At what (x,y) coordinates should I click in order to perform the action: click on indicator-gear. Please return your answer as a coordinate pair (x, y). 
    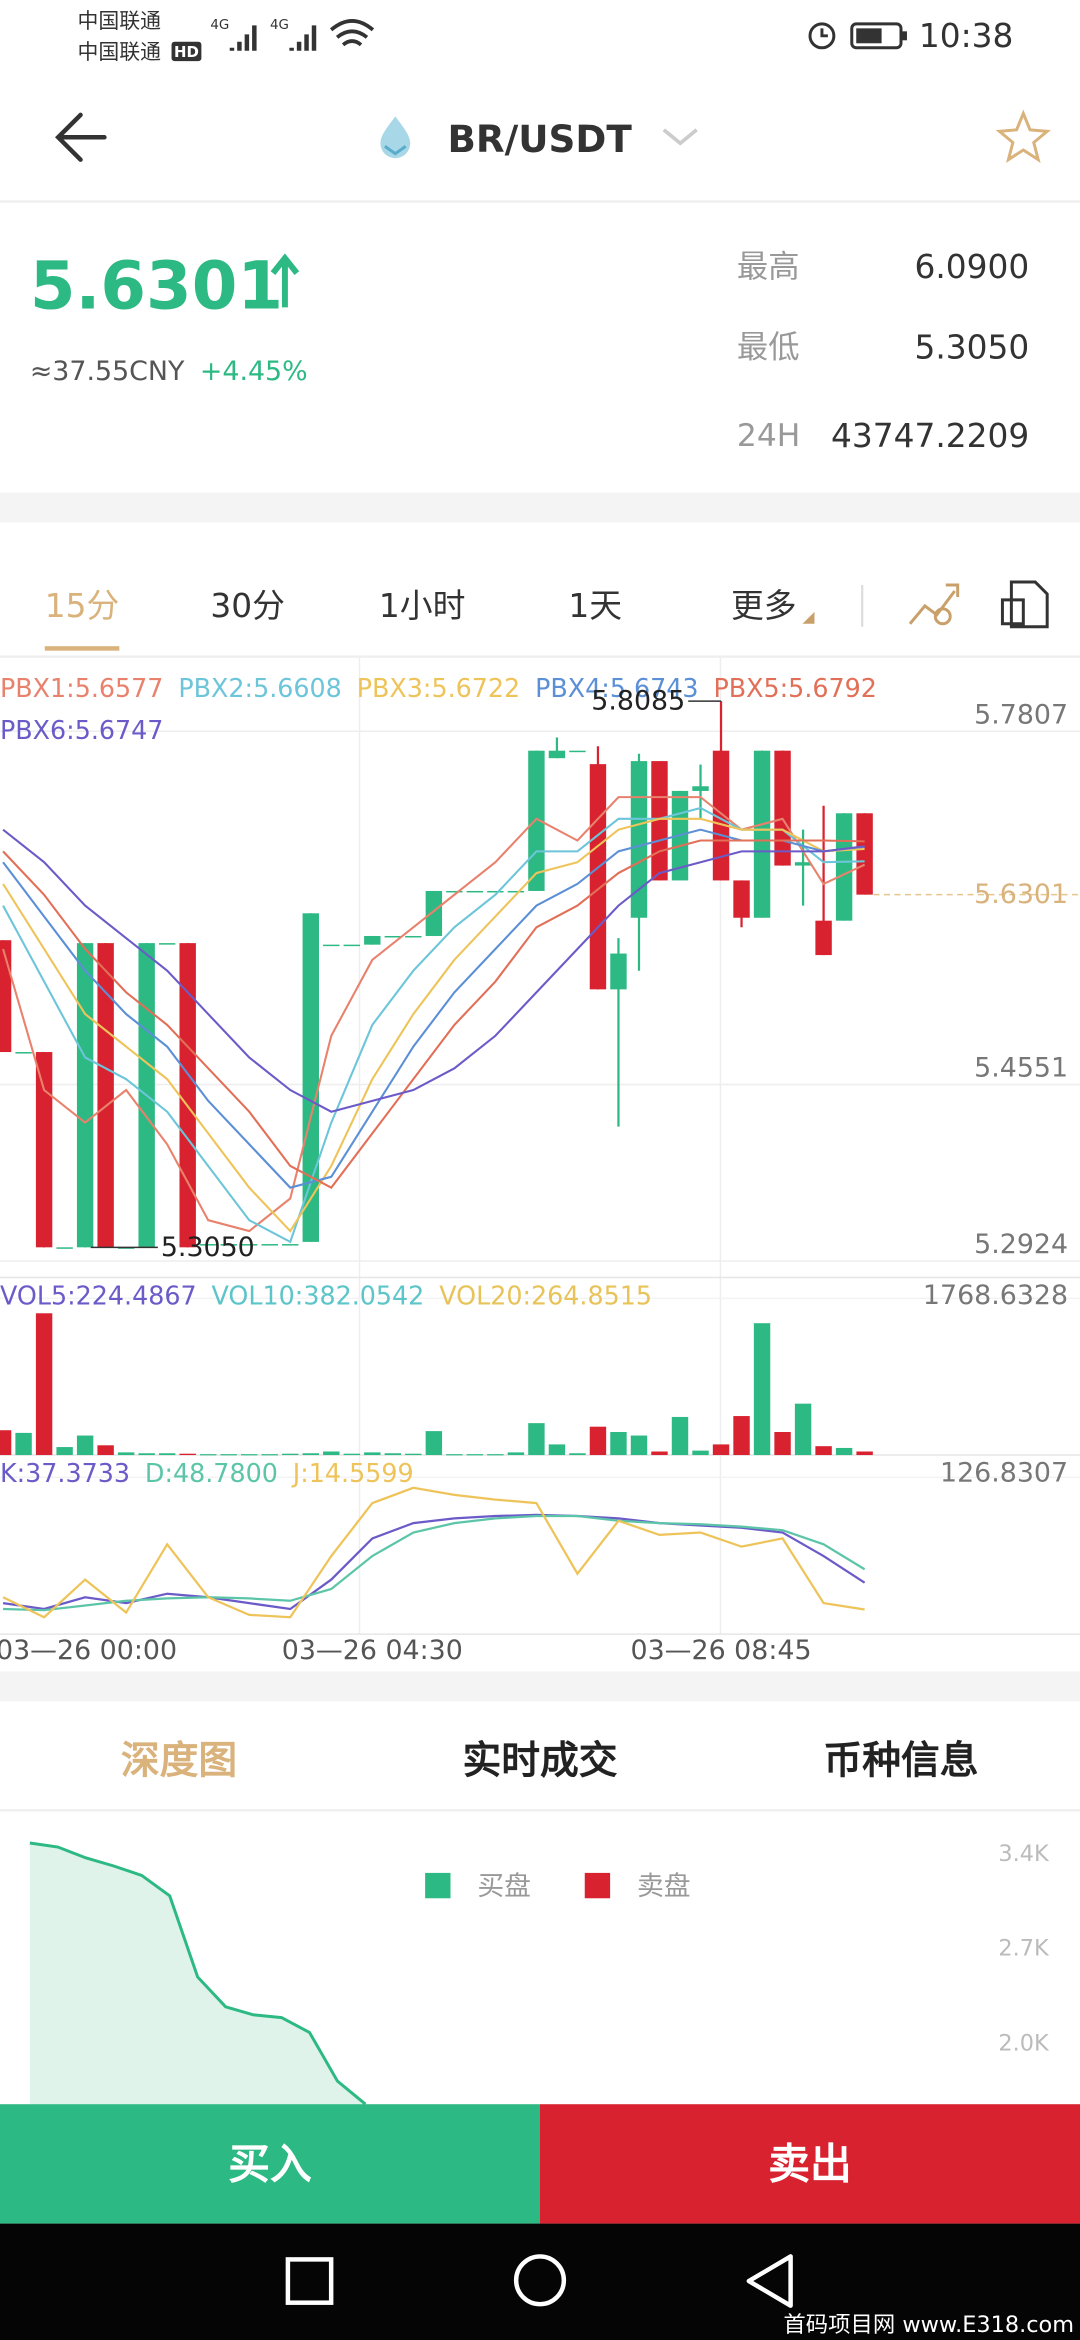
    Looking at the image, I should click on (942, 616).